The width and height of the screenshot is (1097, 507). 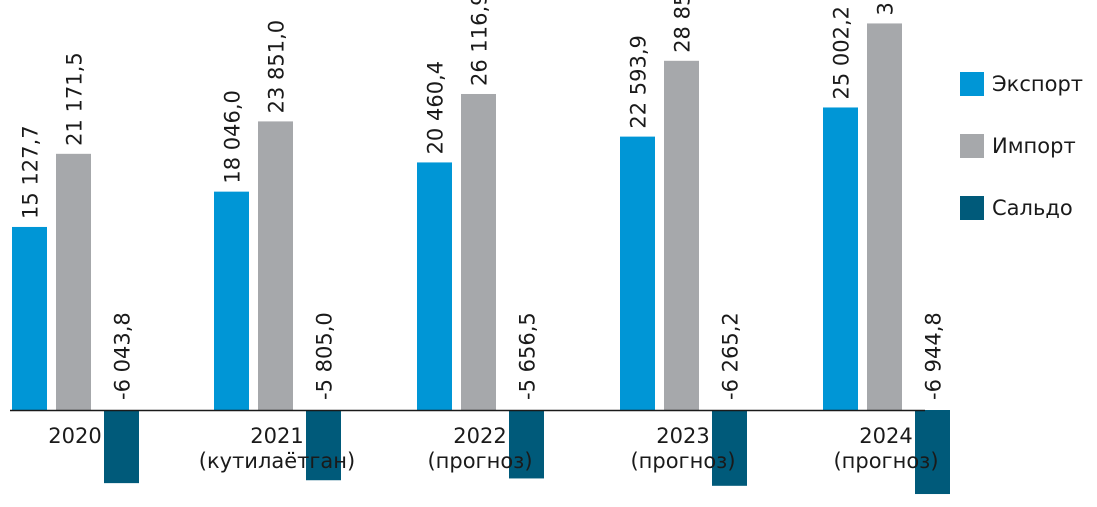 What do you see at coordinates (886, 7) in the screenshot?
I see `data-label-import-4: 31 947,1` at bounding box center [886, 7].